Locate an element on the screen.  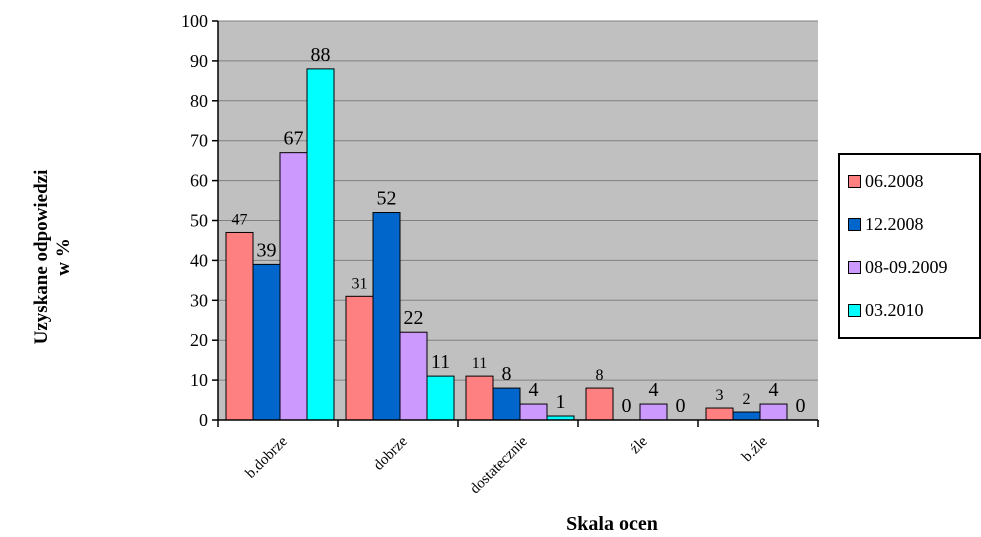
x-tick-label: dostatecznie is located at coordinates (499, 465).